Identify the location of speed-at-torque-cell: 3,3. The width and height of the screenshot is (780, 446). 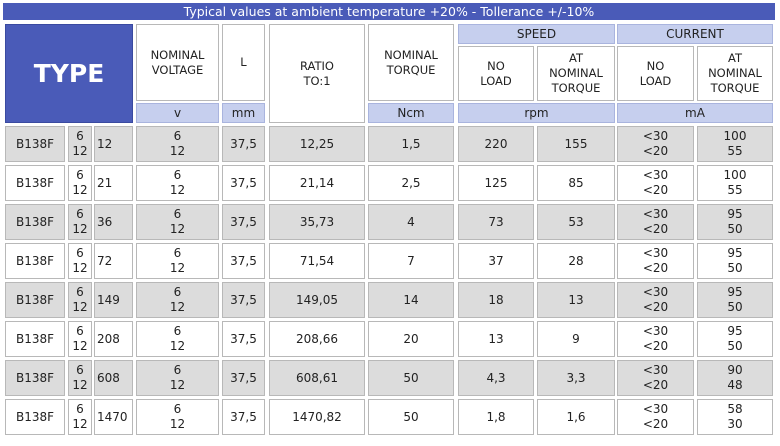
(576, 378).